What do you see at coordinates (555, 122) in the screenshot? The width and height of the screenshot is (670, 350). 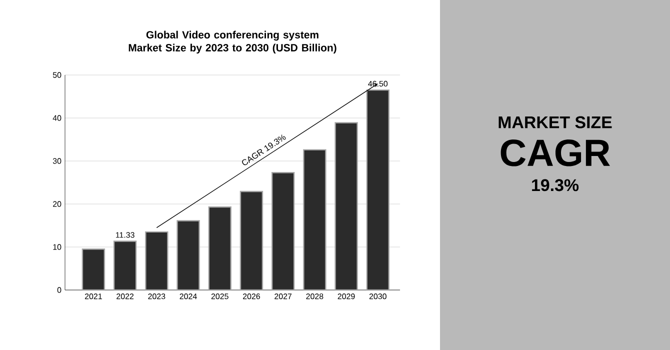 I see `text: MARKET SIZE` at bounding box center [555, 122].